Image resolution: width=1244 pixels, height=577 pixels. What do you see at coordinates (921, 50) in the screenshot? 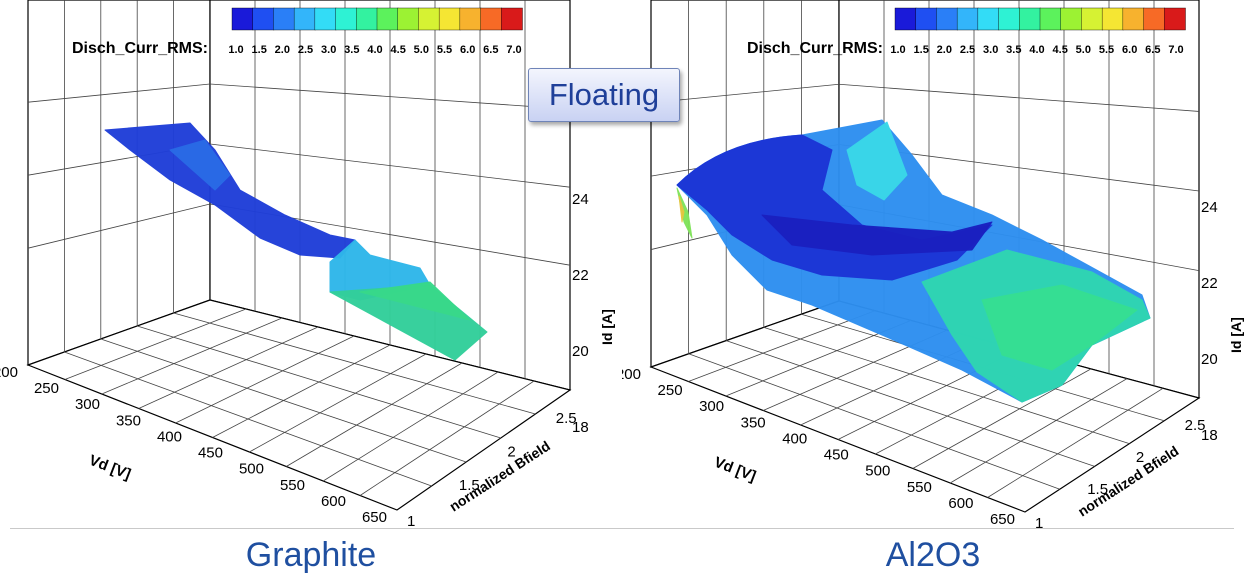
I see `colorbar-tick-label: 1.5` at bounding box center [921, 50].